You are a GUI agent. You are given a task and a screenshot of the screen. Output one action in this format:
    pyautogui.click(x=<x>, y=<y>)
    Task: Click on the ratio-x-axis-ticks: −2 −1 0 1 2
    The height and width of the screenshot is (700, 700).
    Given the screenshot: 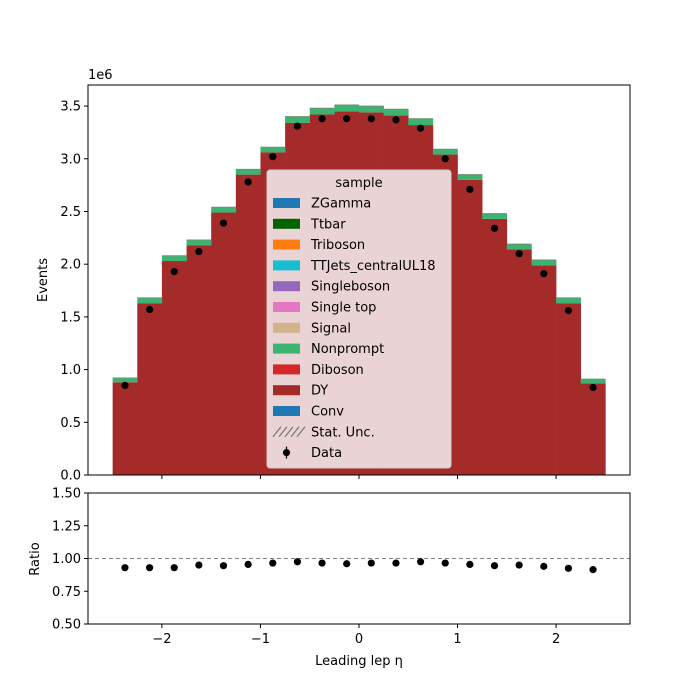 What is the action you would take?
    pyautogui.click(x=356, y=635)
    